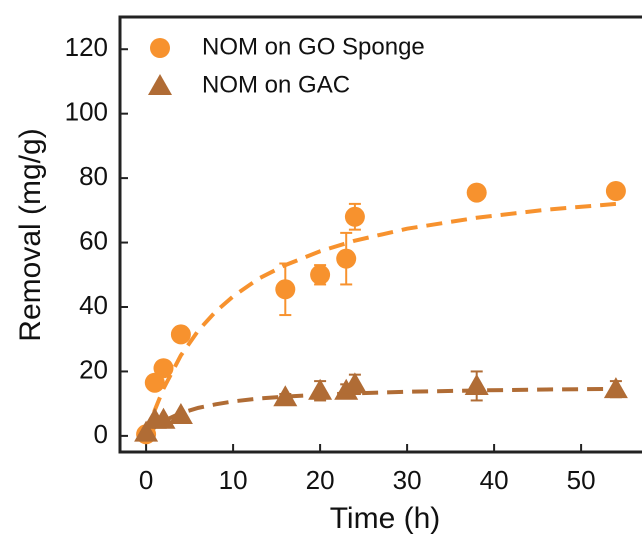 This screenshot has height=545, width=642. Describe the element at coordinates (93, 369) in the screenshot. I see `y-tick-label: 20` at that location.